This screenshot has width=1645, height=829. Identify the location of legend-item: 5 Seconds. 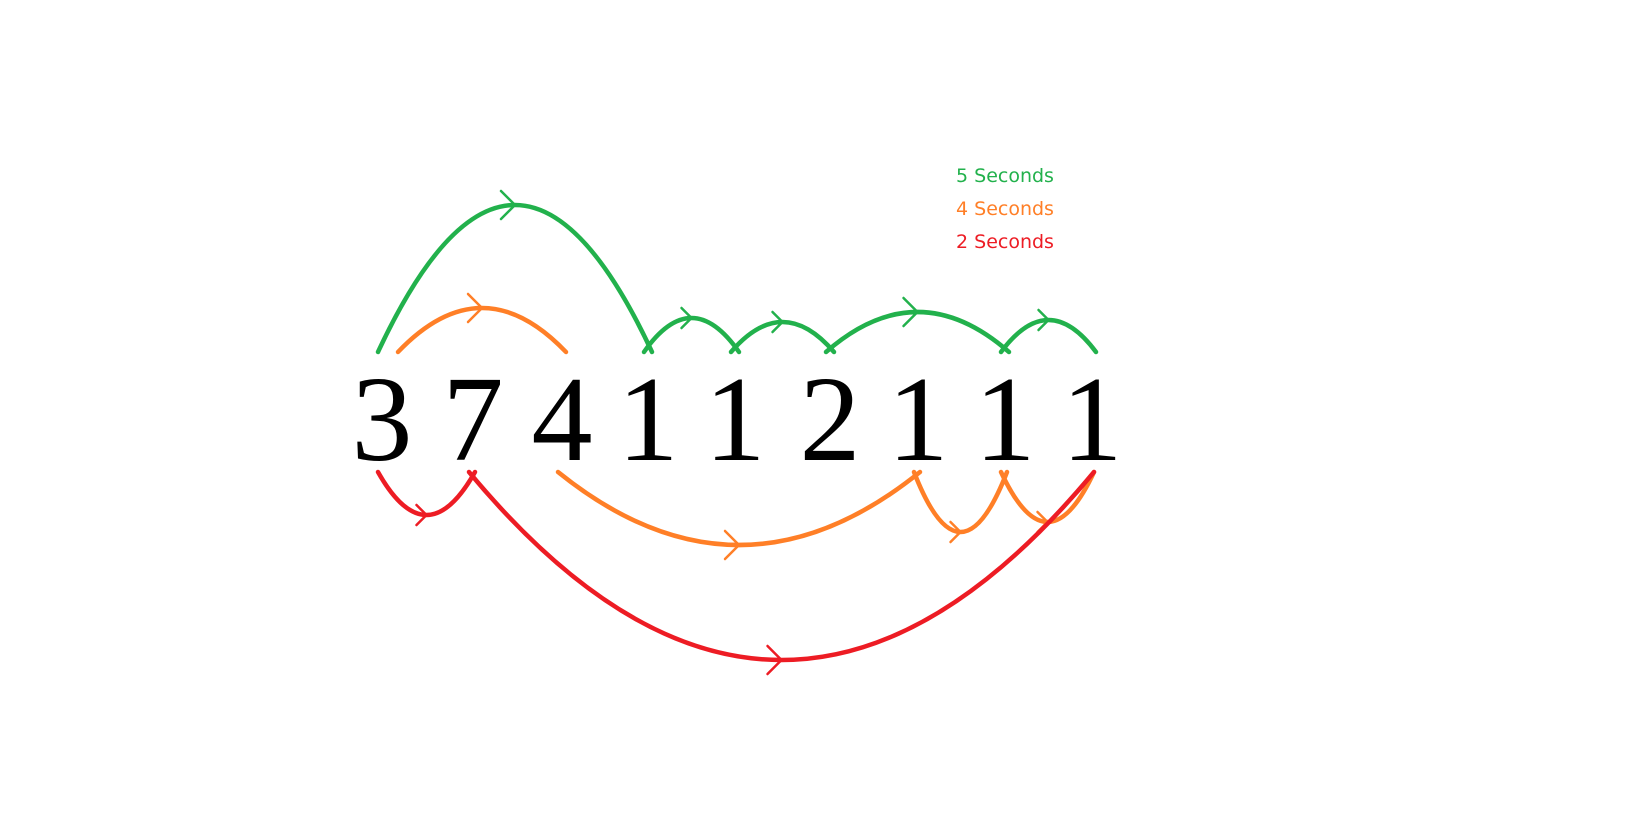
(1005, 176).